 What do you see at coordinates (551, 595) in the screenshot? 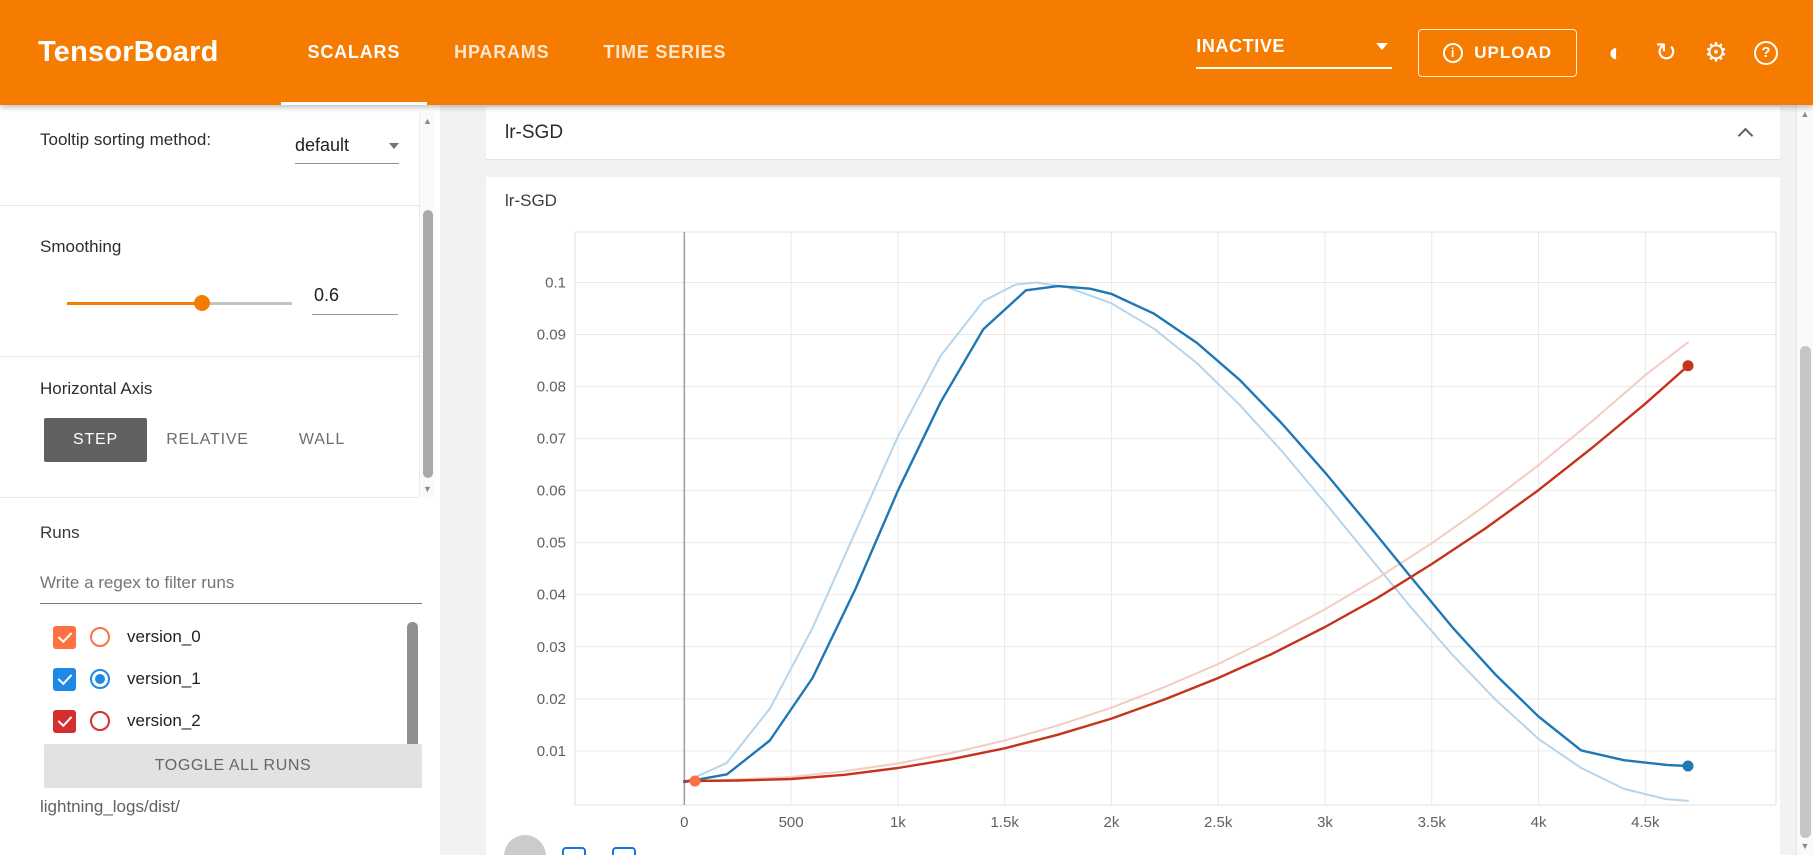
I see `svg-text: 0.04` at bounding box center [551, 595].